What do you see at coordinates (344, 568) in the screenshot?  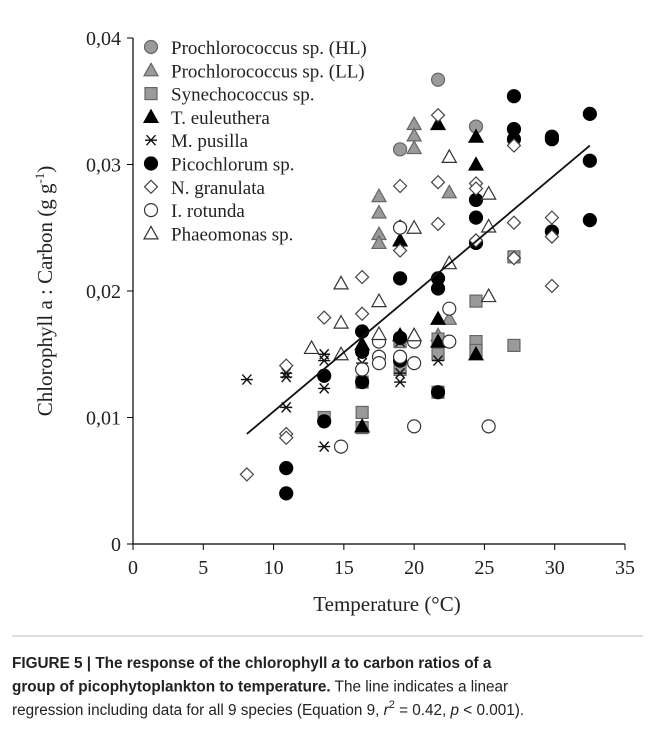 I see `x-tick-label: 15` at bounding box center [344, 568].